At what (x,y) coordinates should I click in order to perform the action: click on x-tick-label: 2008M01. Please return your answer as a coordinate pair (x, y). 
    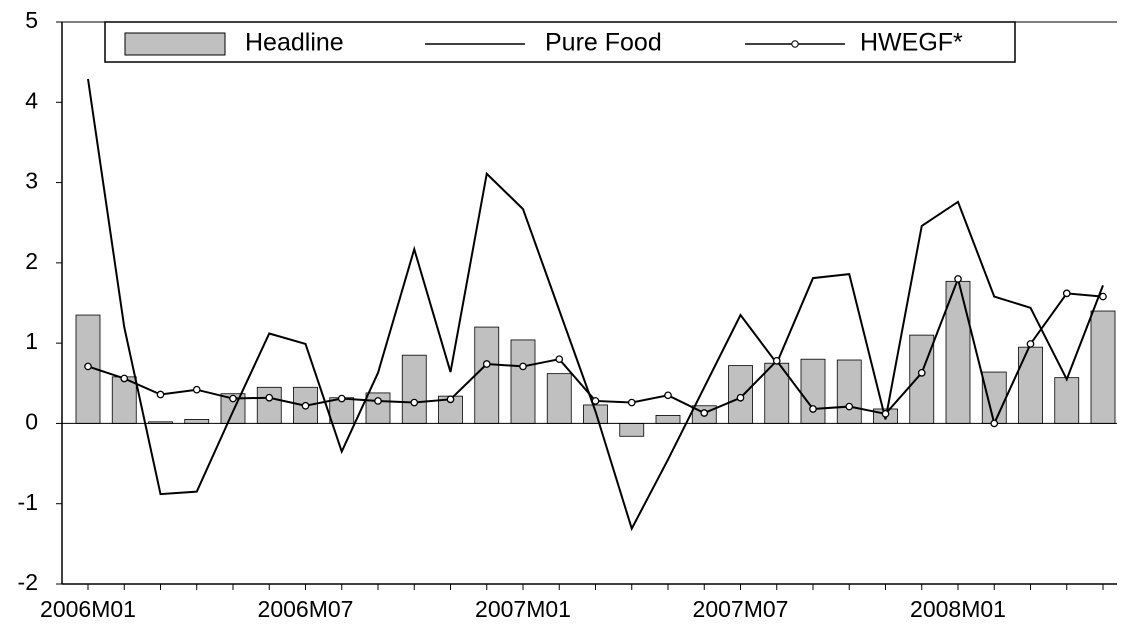
    Looking at the image, I should click on (958, 609).